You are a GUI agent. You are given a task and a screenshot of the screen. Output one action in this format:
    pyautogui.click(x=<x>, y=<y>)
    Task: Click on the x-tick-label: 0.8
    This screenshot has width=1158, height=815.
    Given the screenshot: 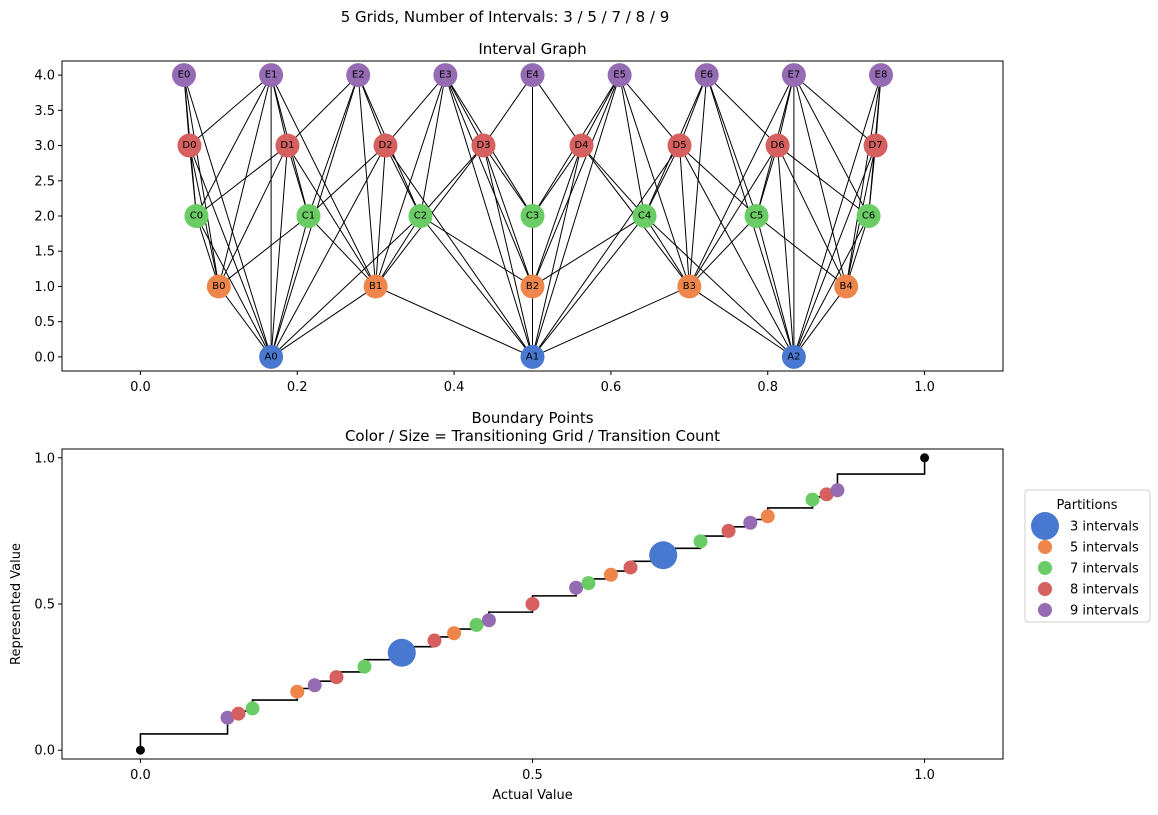 What is the action you would take?
    pyautogui.click(x=767, y=387)
    